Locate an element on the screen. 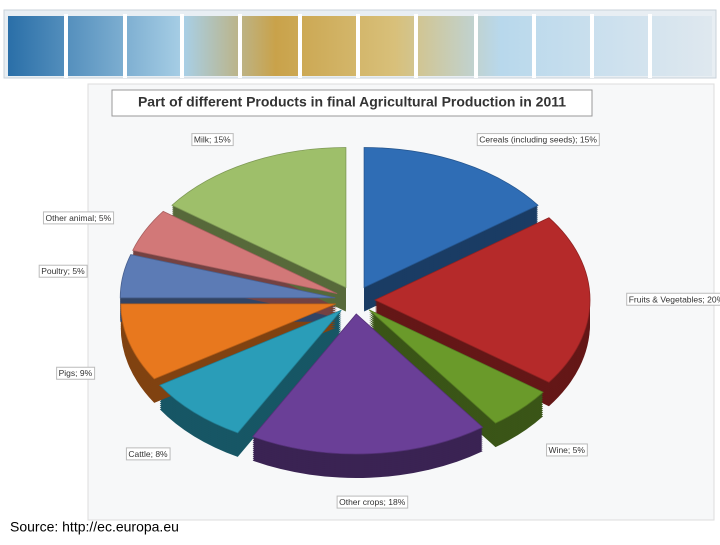 The width and height of the screenshot is (720, 545). title-box is located at coordinates (352, 103).